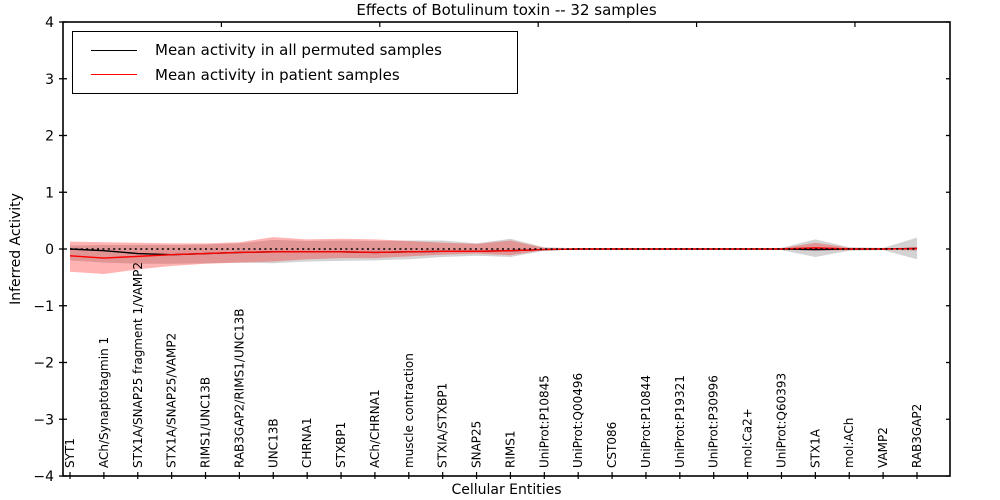 This screenshot has width=1000, height=500. What do you see at coordinates (43, 420) in the screenshot?
I see `y-tick-label: −3` at bounding box center [43, 420].